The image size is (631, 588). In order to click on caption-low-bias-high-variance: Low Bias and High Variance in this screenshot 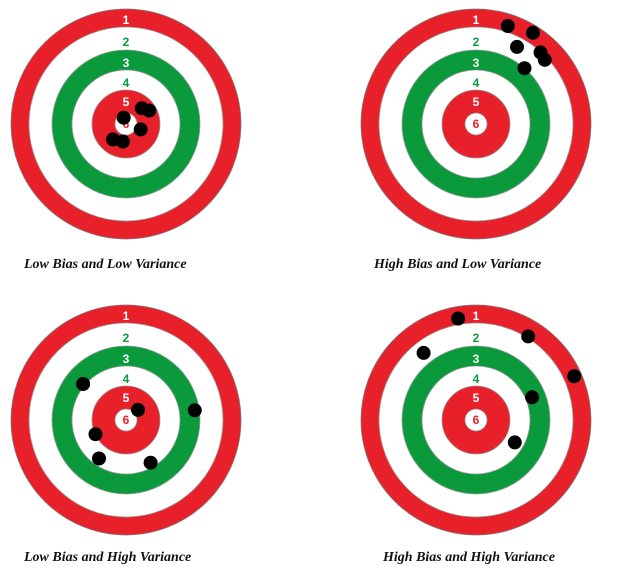, I will do `click(108, 557)`.